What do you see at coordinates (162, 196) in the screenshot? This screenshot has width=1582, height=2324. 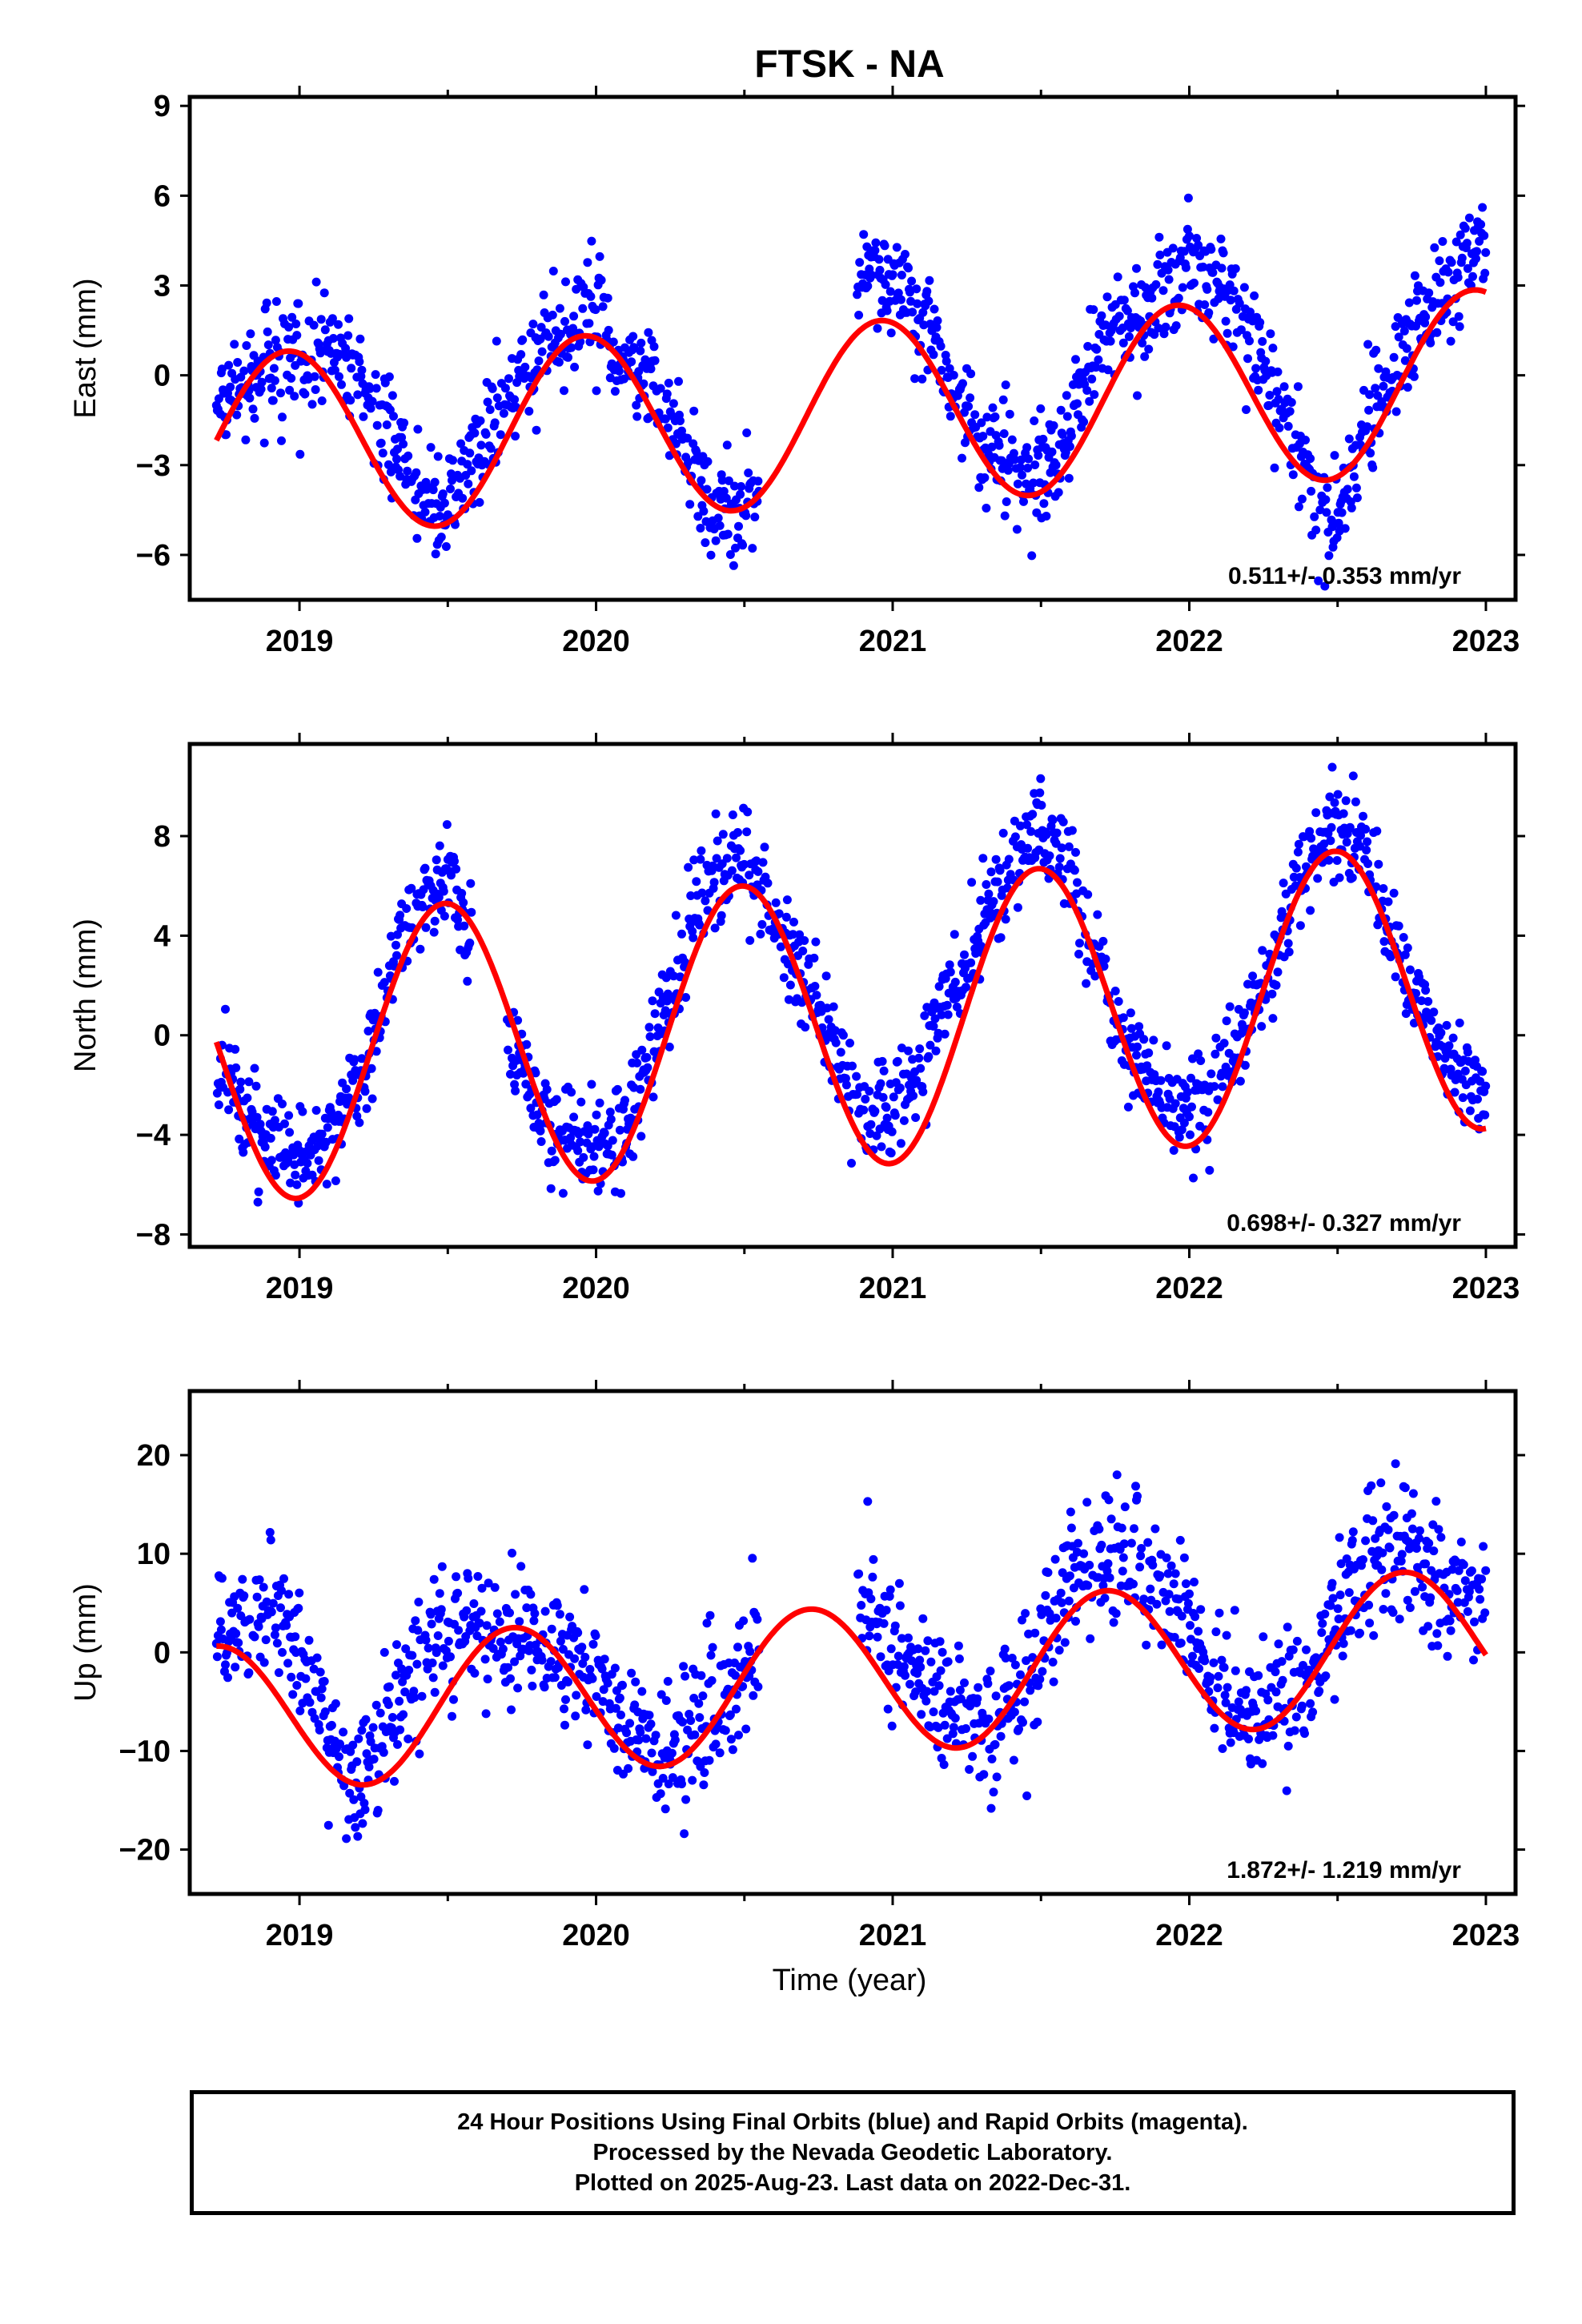 I see `y-tick-label-east-4: 6` at bounding box center [162, 196].